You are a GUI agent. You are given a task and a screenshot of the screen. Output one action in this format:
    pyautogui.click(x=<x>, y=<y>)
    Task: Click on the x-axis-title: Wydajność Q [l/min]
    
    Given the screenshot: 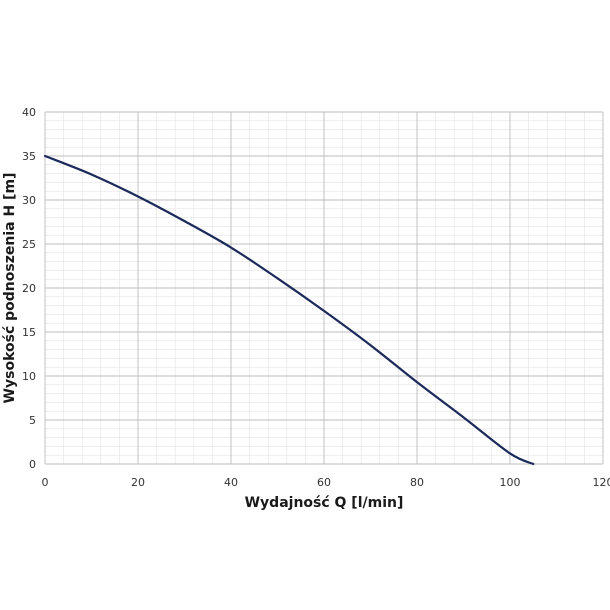 What is the action you would take?
    pyautogui.click(x=324, y=503)
    